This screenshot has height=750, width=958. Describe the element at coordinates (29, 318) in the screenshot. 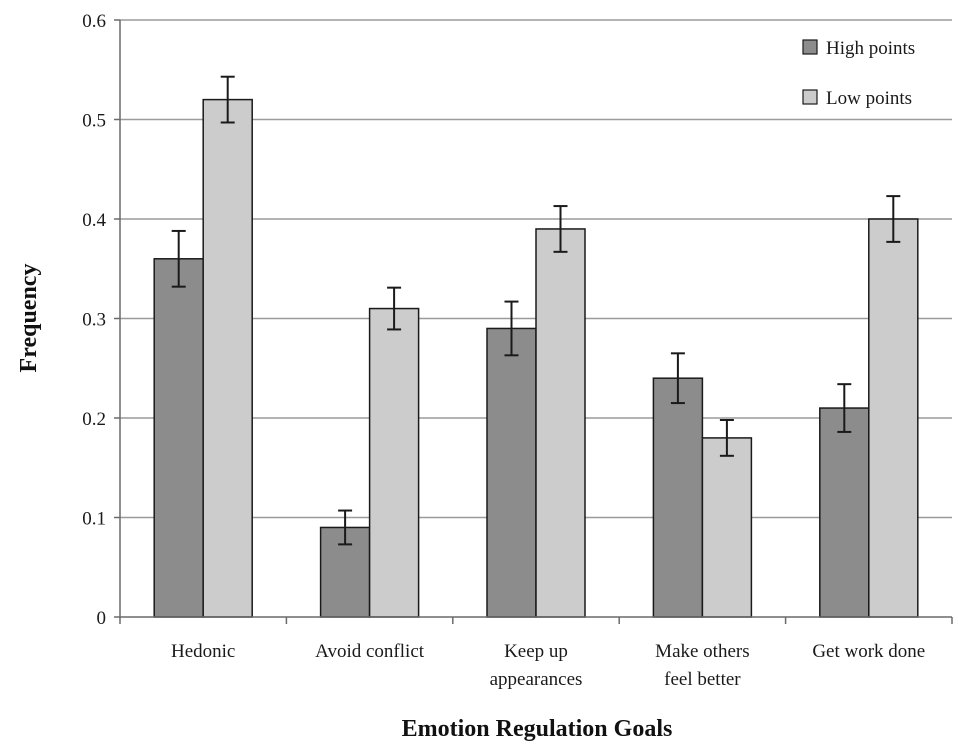

I see `y-axis-title: Frequency` at that location.